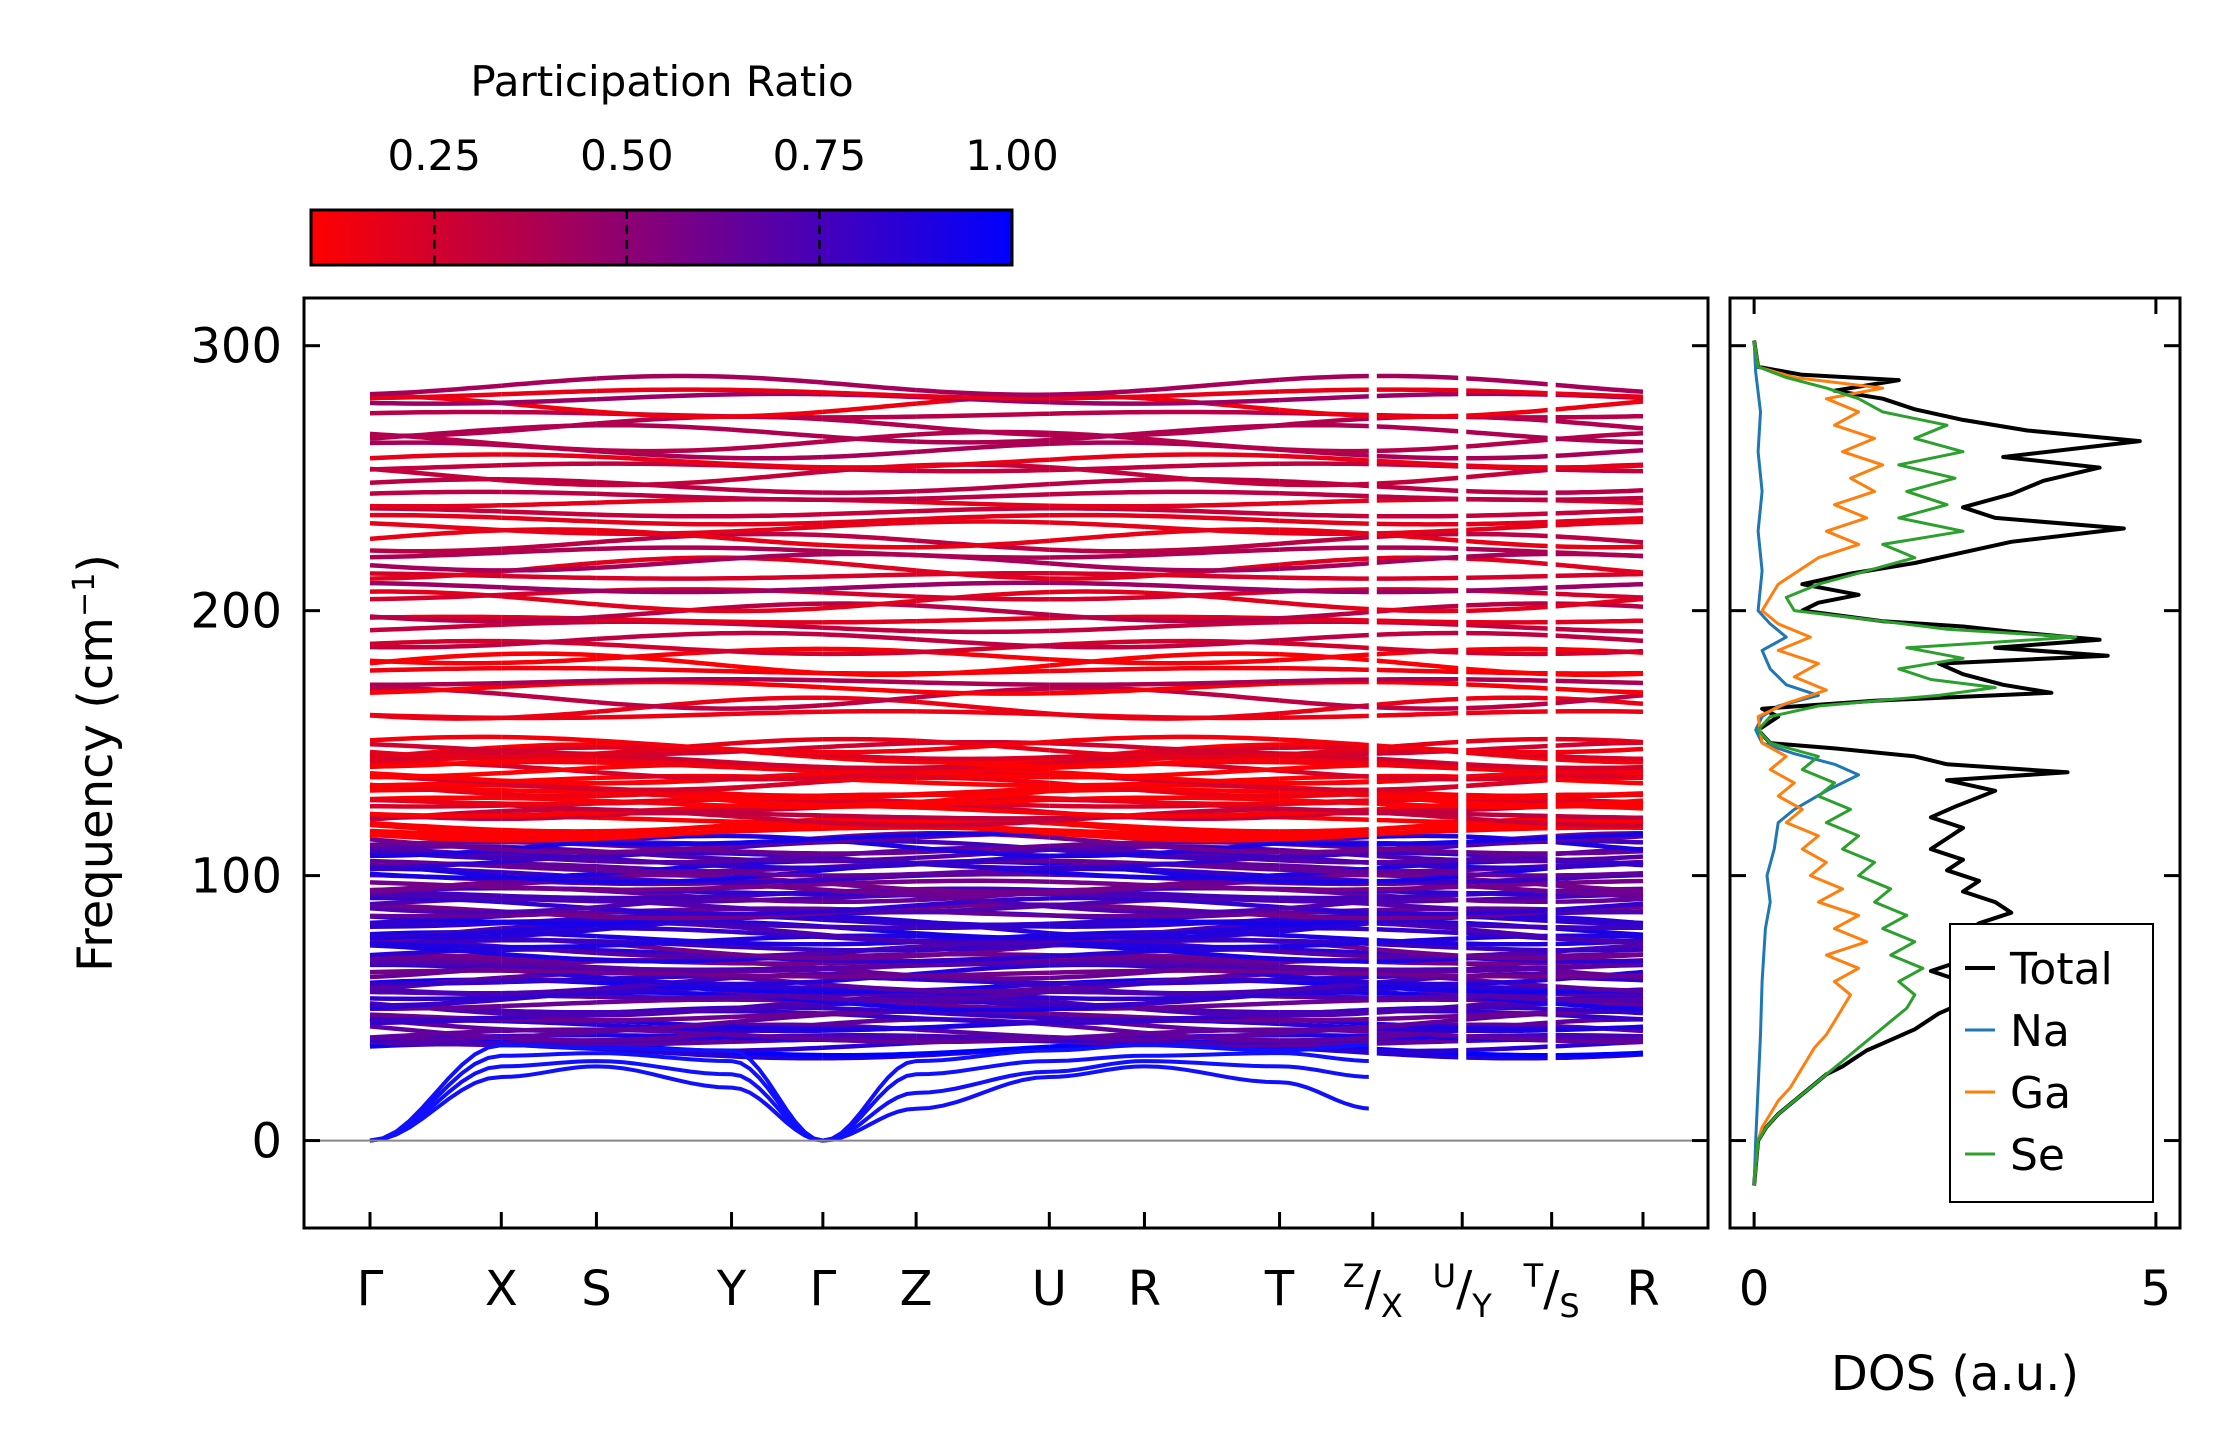 Image resolution: width=2222 pixels, height=1455 pixels. What do you see at coordinates (1806, 763) in the screenshot?
I see `dos-line-na` at bounding box center [1806, 763].